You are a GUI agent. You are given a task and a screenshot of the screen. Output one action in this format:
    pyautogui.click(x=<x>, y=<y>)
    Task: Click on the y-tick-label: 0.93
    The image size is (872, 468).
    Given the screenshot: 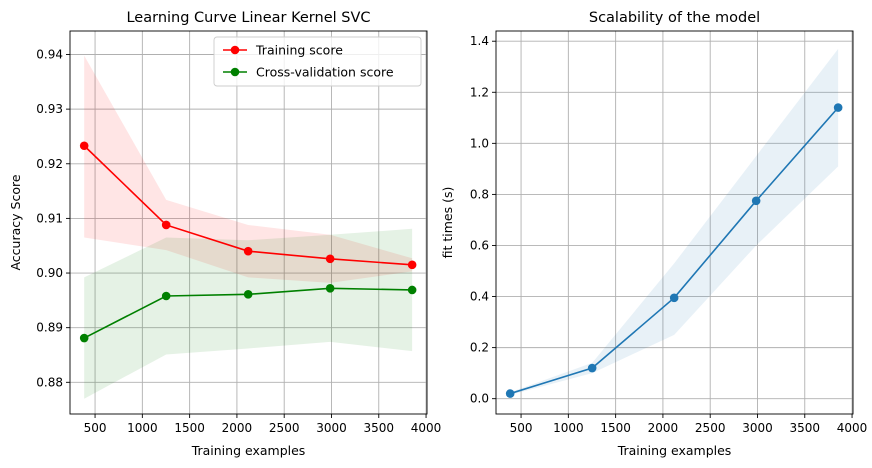 What is the action you would take?
    pyautogui.click(x=49, y=109)
    